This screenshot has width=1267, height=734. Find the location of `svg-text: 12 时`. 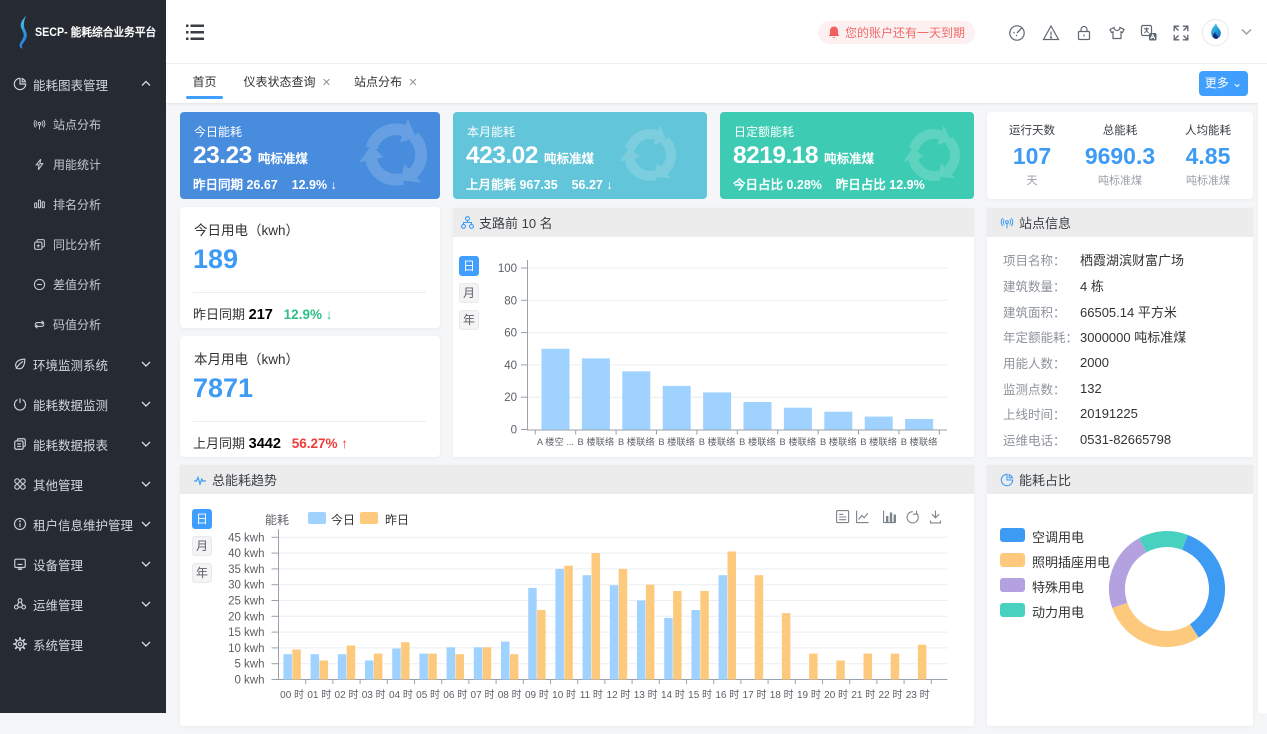

svg-text: 12 时 is located at coordinates (619, 695).